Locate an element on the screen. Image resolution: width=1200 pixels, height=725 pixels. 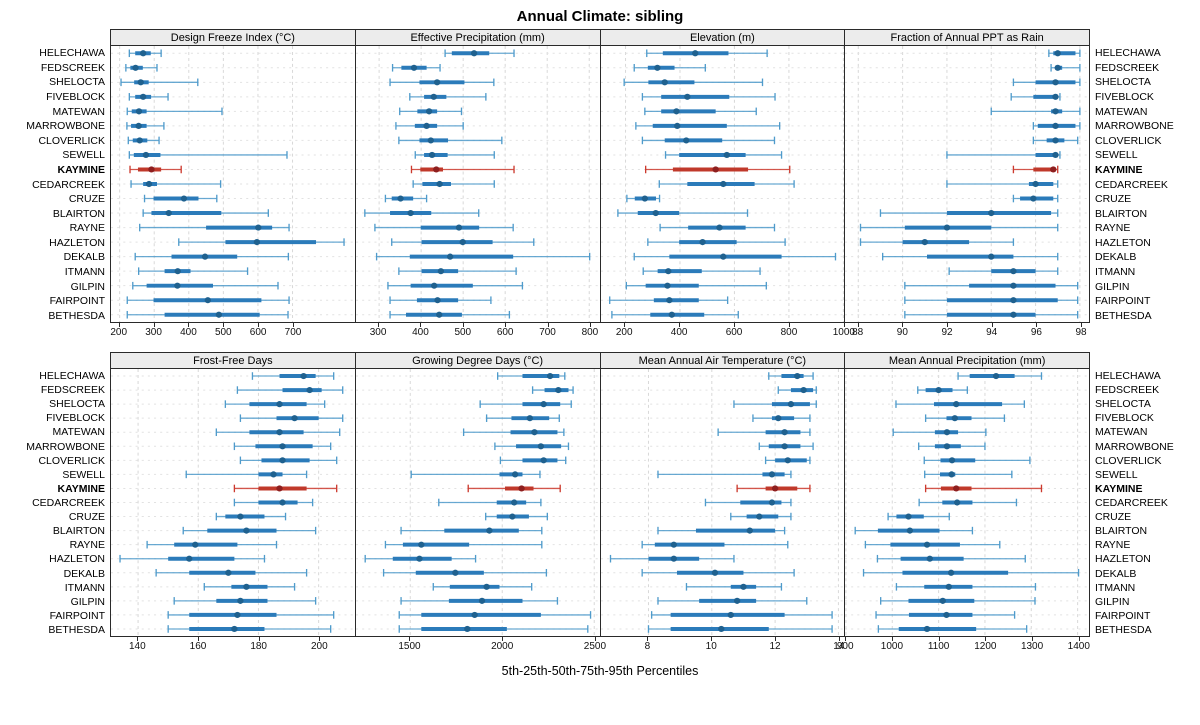
axis-tick-label: 700 is located at coordinates (547, 332).